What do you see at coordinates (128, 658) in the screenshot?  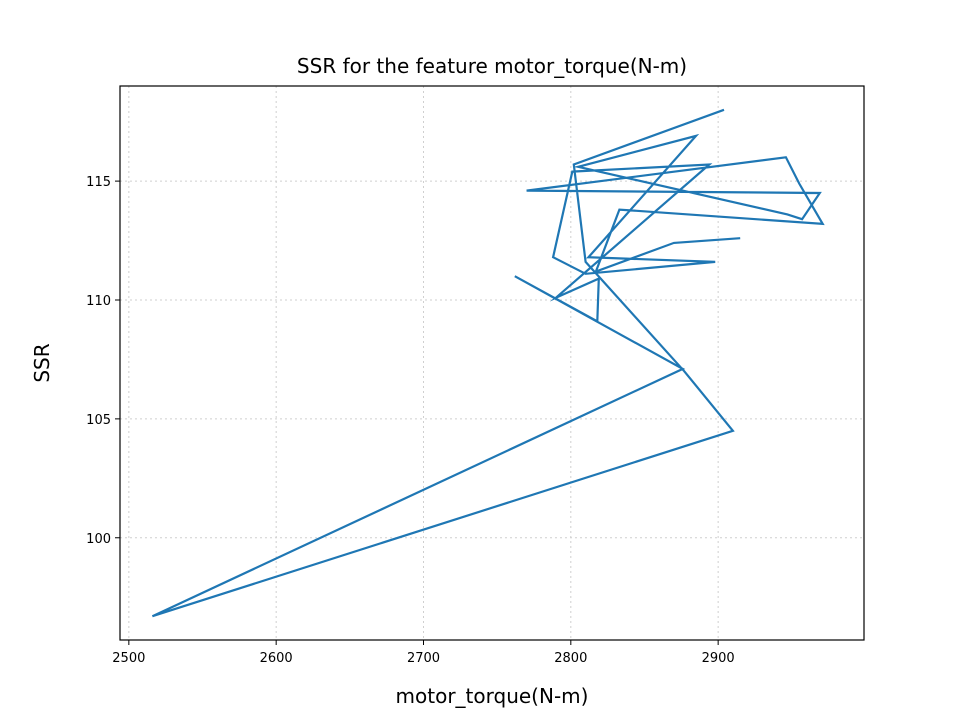 I see `x-tick-label: 2500` at bounding box center [128, 658].